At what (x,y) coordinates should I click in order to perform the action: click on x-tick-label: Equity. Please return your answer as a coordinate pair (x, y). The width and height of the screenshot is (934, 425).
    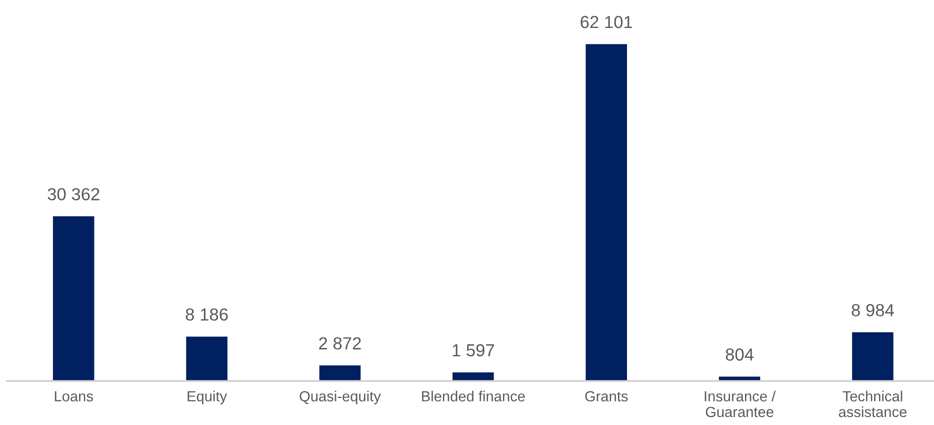
    Looking at the image, I should click on (208, 397).